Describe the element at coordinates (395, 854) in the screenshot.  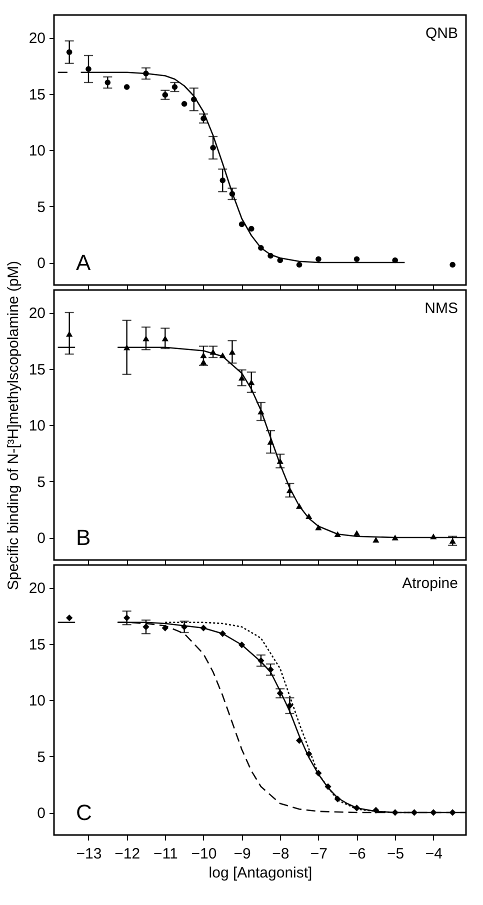
I see `x-tick-label: −5` at that location.